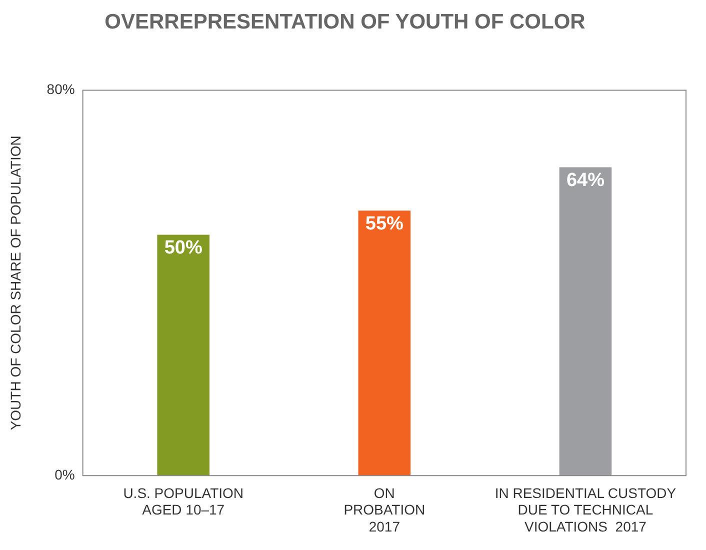 The image size is (706, 550). What do you see at coordinates (385, 509) in the screenshot?
I see `x-tick-label: ON PROBATION 2017` at bounding box center [385, 509].